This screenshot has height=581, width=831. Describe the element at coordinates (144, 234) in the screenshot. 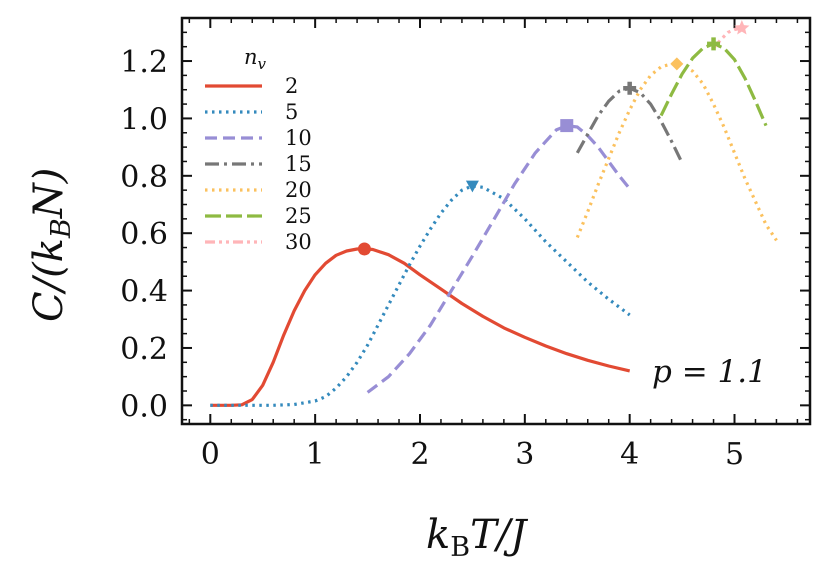

I see `y-tick-label: 0.6` at that location.